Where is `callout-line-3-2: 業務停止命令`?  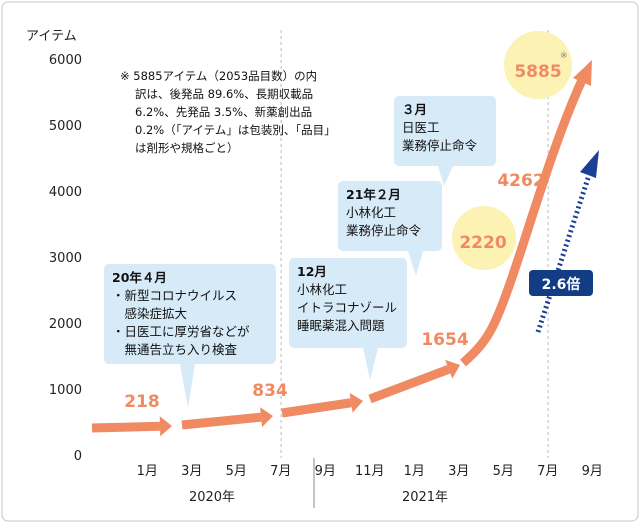 callout-line-3-2: 業務停止命令 is located at coordinates (440, 145).